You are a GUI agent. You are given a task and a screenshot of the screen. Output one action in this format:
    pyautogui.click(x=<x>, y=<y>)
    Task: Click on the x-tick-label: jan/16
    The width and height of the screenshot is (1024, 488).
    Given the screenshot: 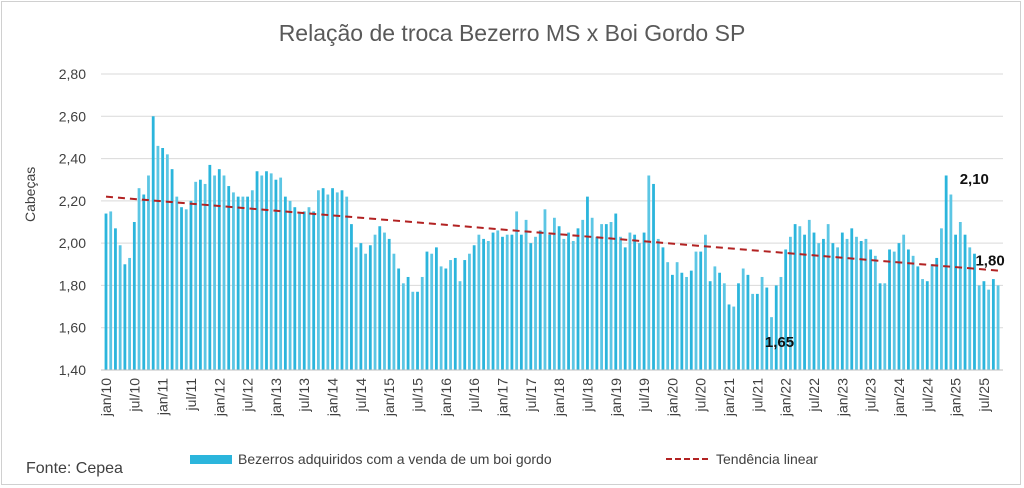 What is the action you would take?
    pyautogui.click(x=446, y=397)
    